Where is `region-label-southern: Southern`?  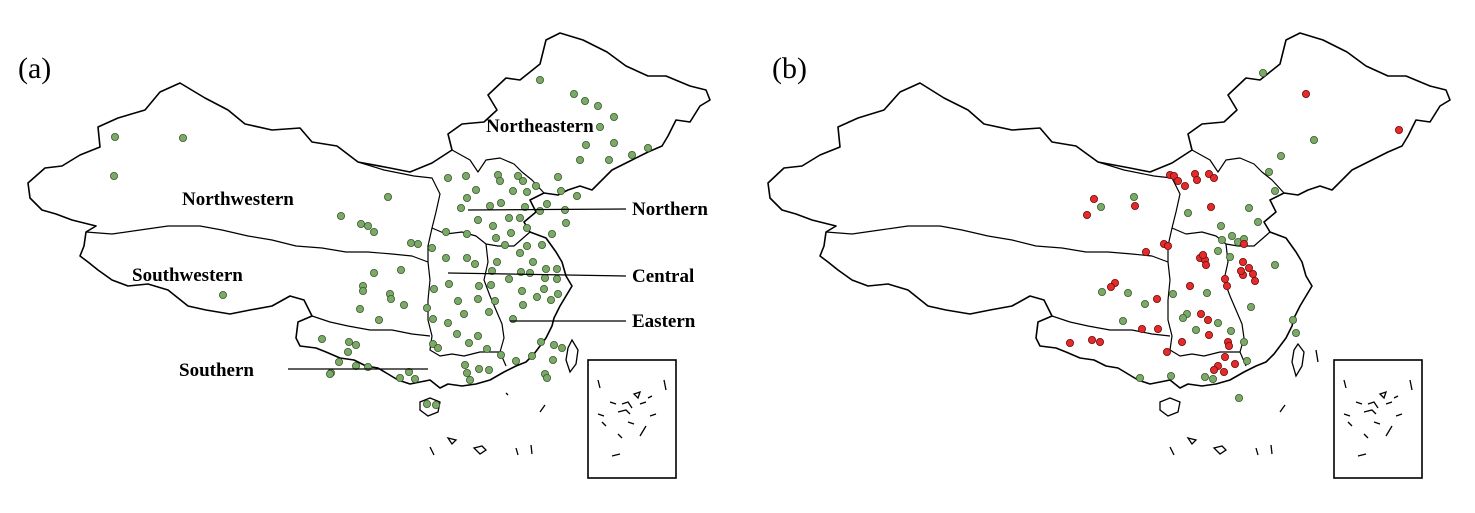
region-label-southern: Southern is located at coordinates (216, 370).